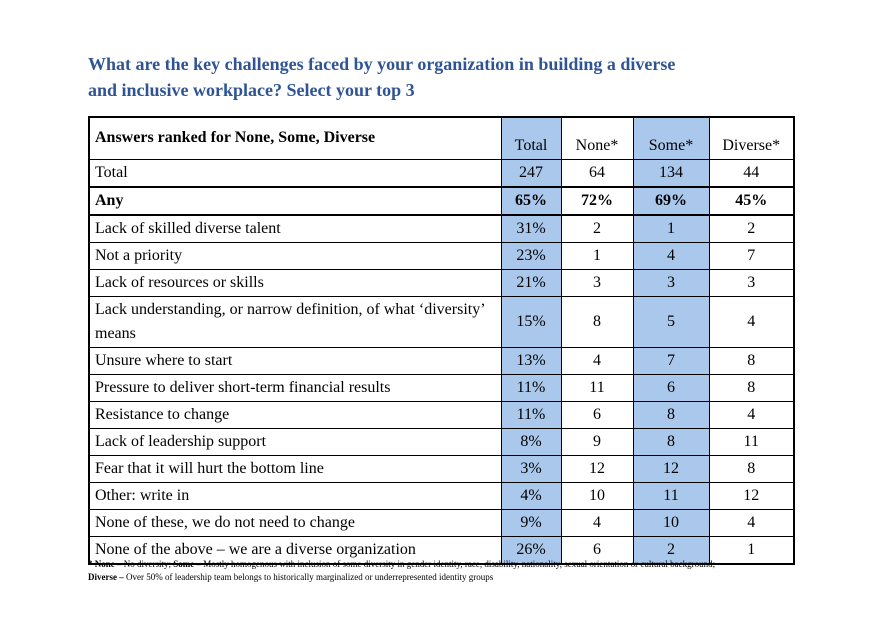 The height and width of the screenshot is (630, 881). I want to click on column-header-total: Total, so click(531, 138).